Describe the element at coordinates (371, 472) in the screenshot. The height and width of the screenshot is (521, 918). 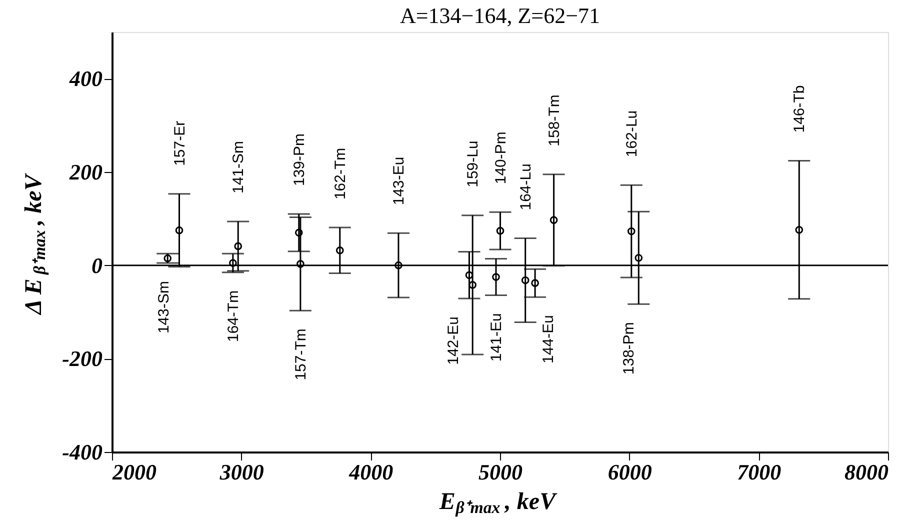
I see `x-tick-label: 4000` at that location.